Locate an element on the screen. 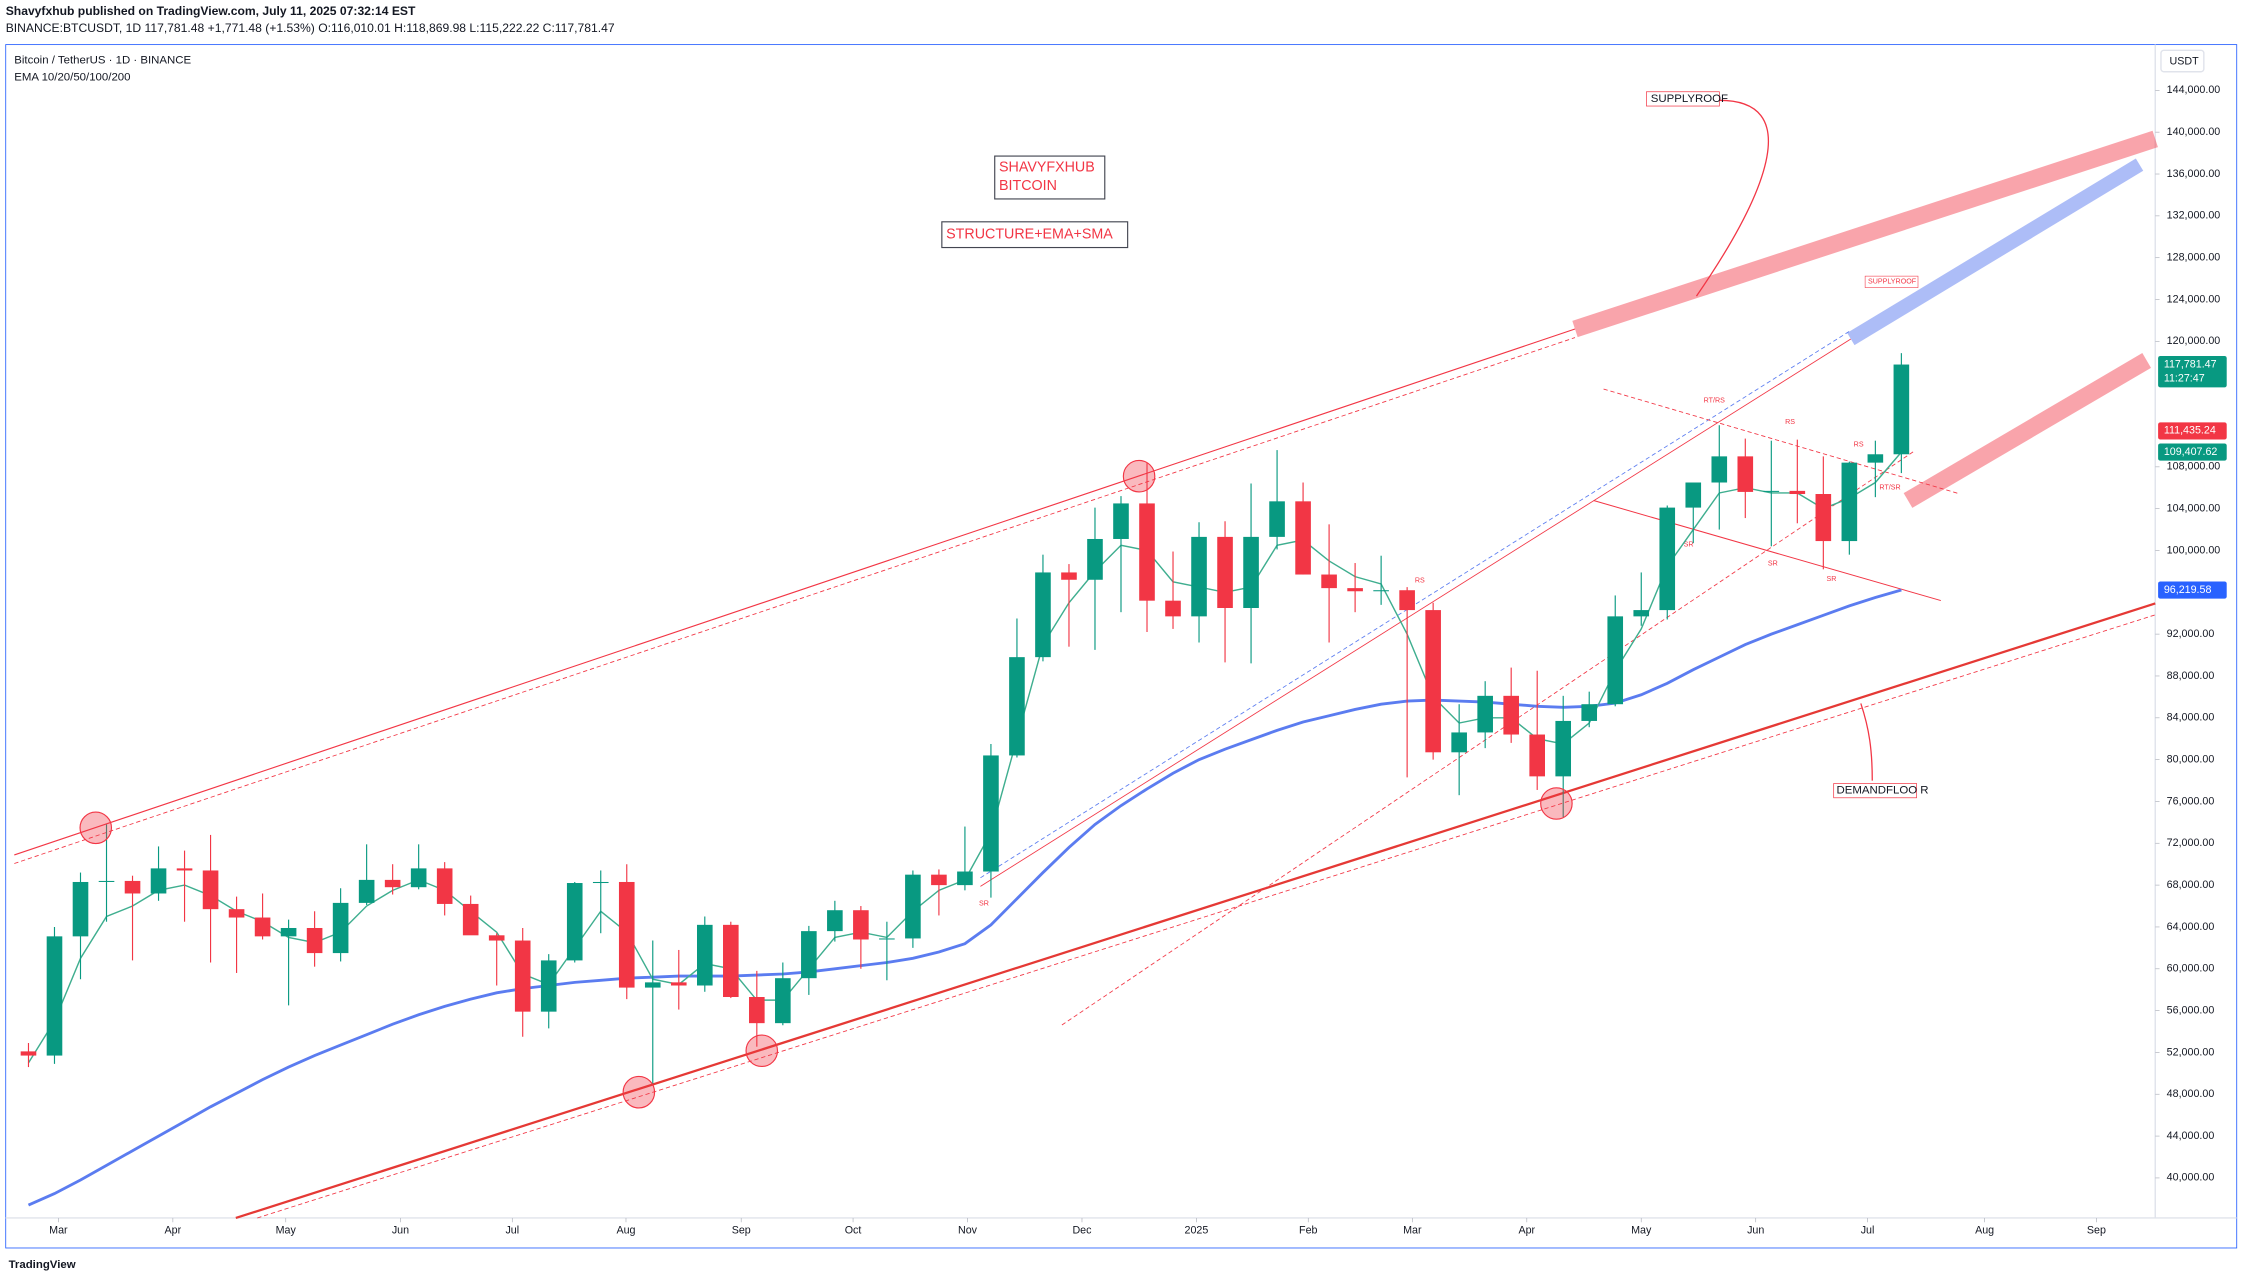  tag-box is located at coordinates (1875, 791).